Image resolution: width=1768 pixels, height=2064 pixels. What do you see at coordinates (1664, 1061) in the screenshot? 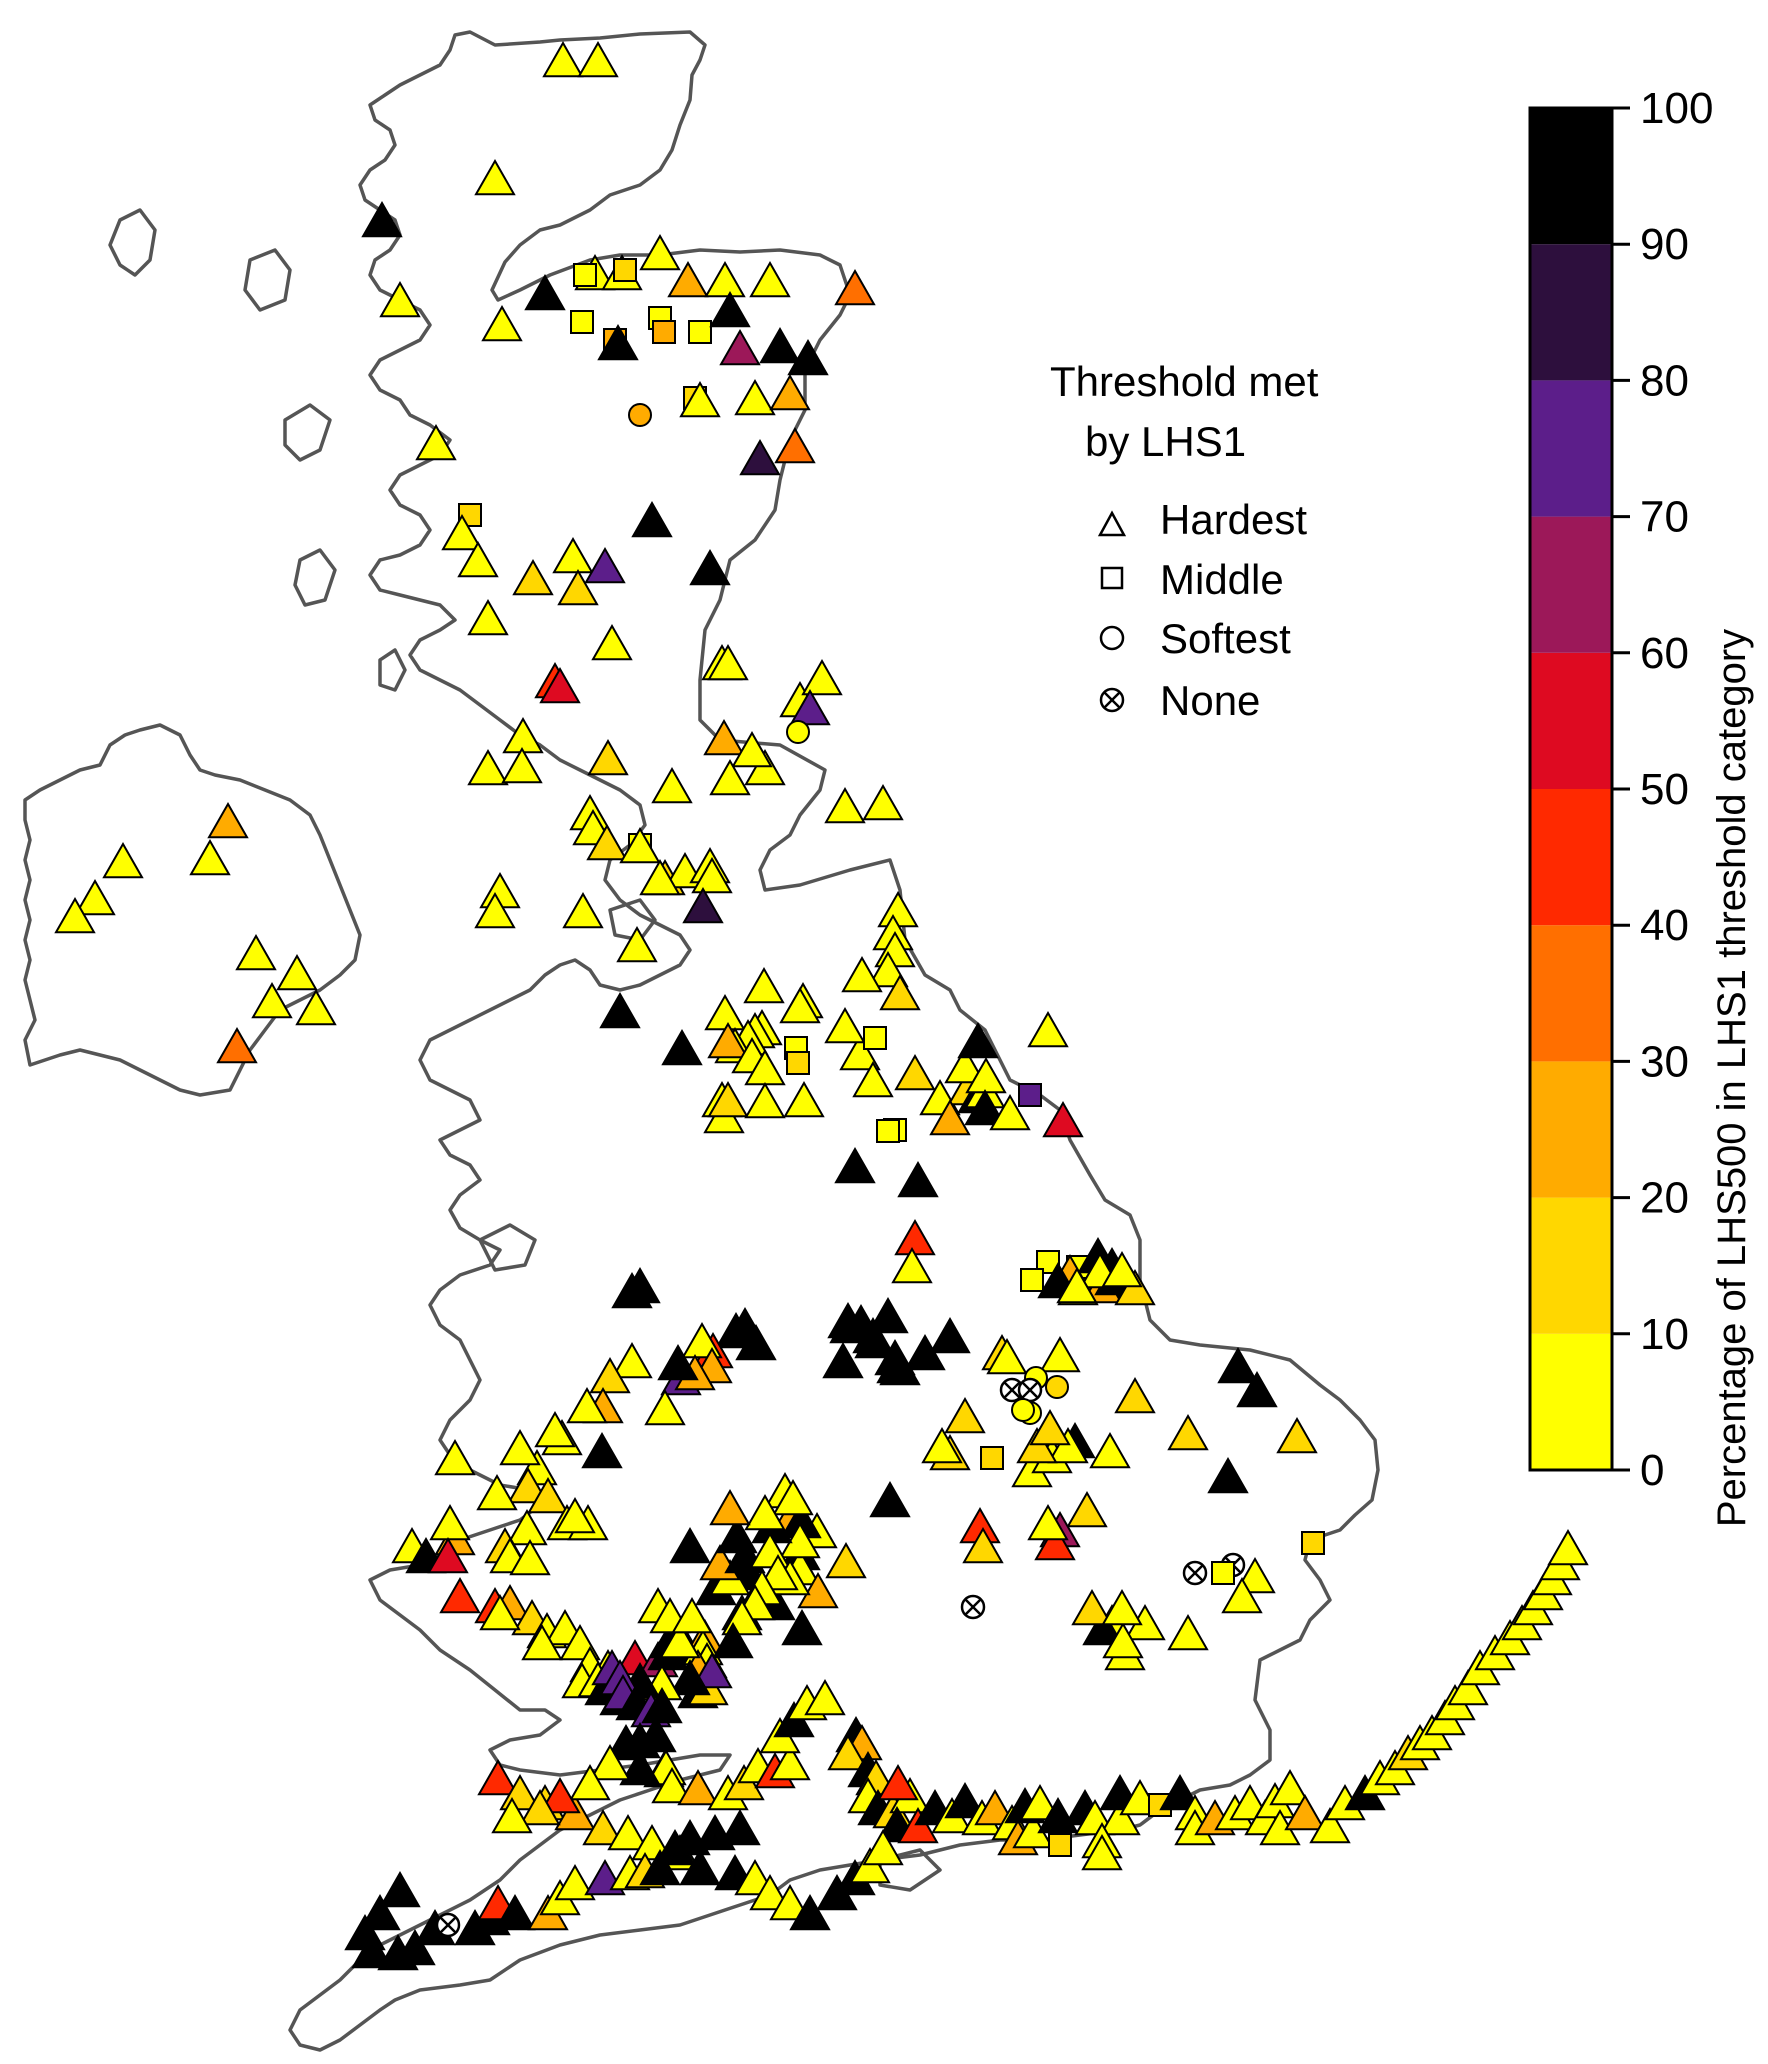
I see `colorbar-tick-label: 30` at bounding box center [1664, 1061].